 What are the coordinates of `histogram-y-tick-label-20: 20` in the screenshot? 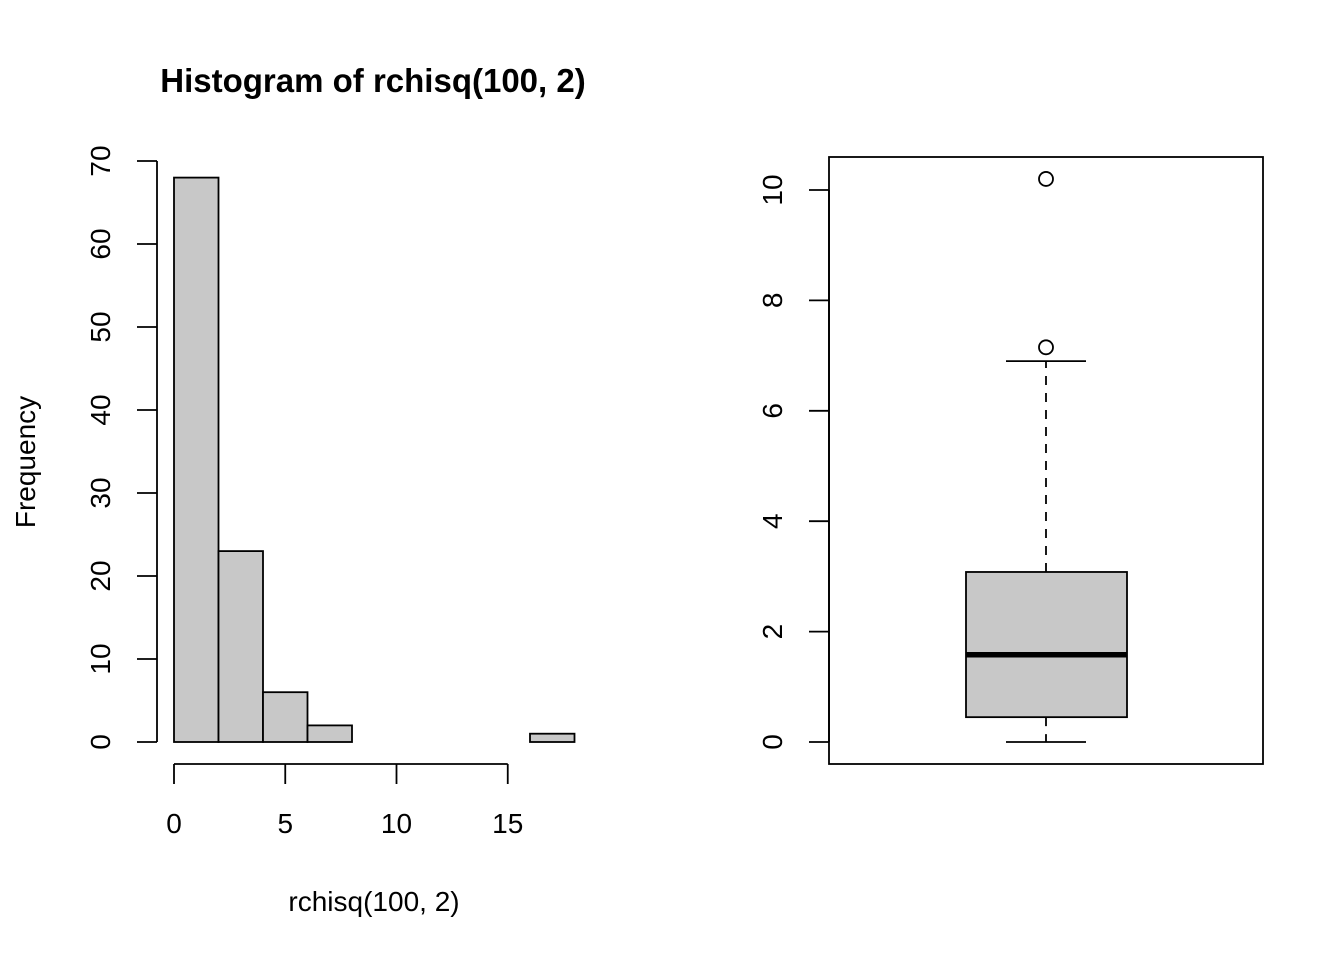 It's located at (100, 575).